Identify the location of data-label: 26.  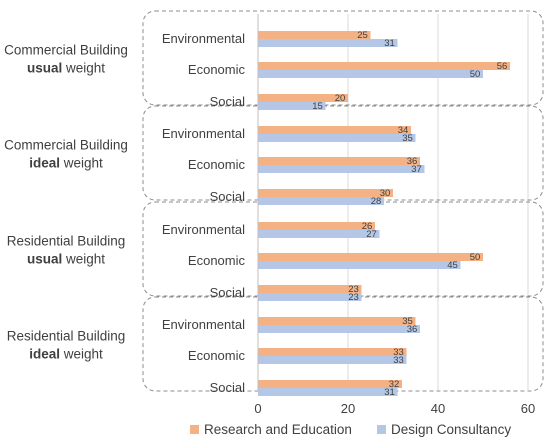
(367, 226).